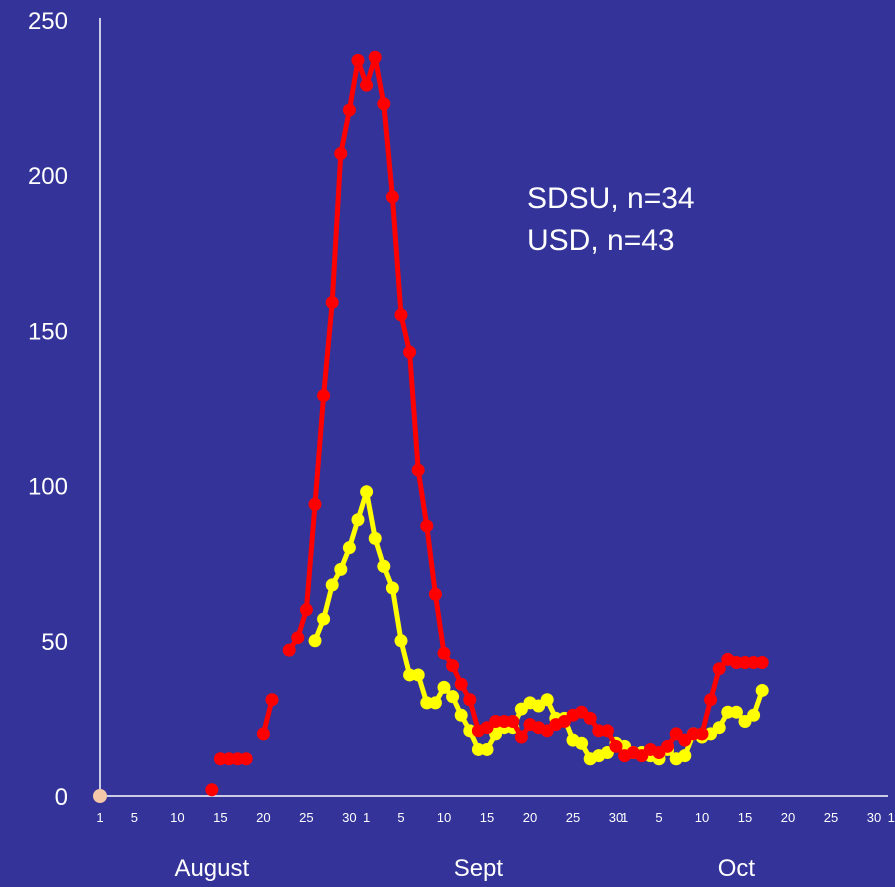 The height and width of the screenshot is (887, 895). What do you see at coordinates (611, 198) in the screenshot?
I see `annotation-line: SDSU, n=34` at bounding box center [611, 198].